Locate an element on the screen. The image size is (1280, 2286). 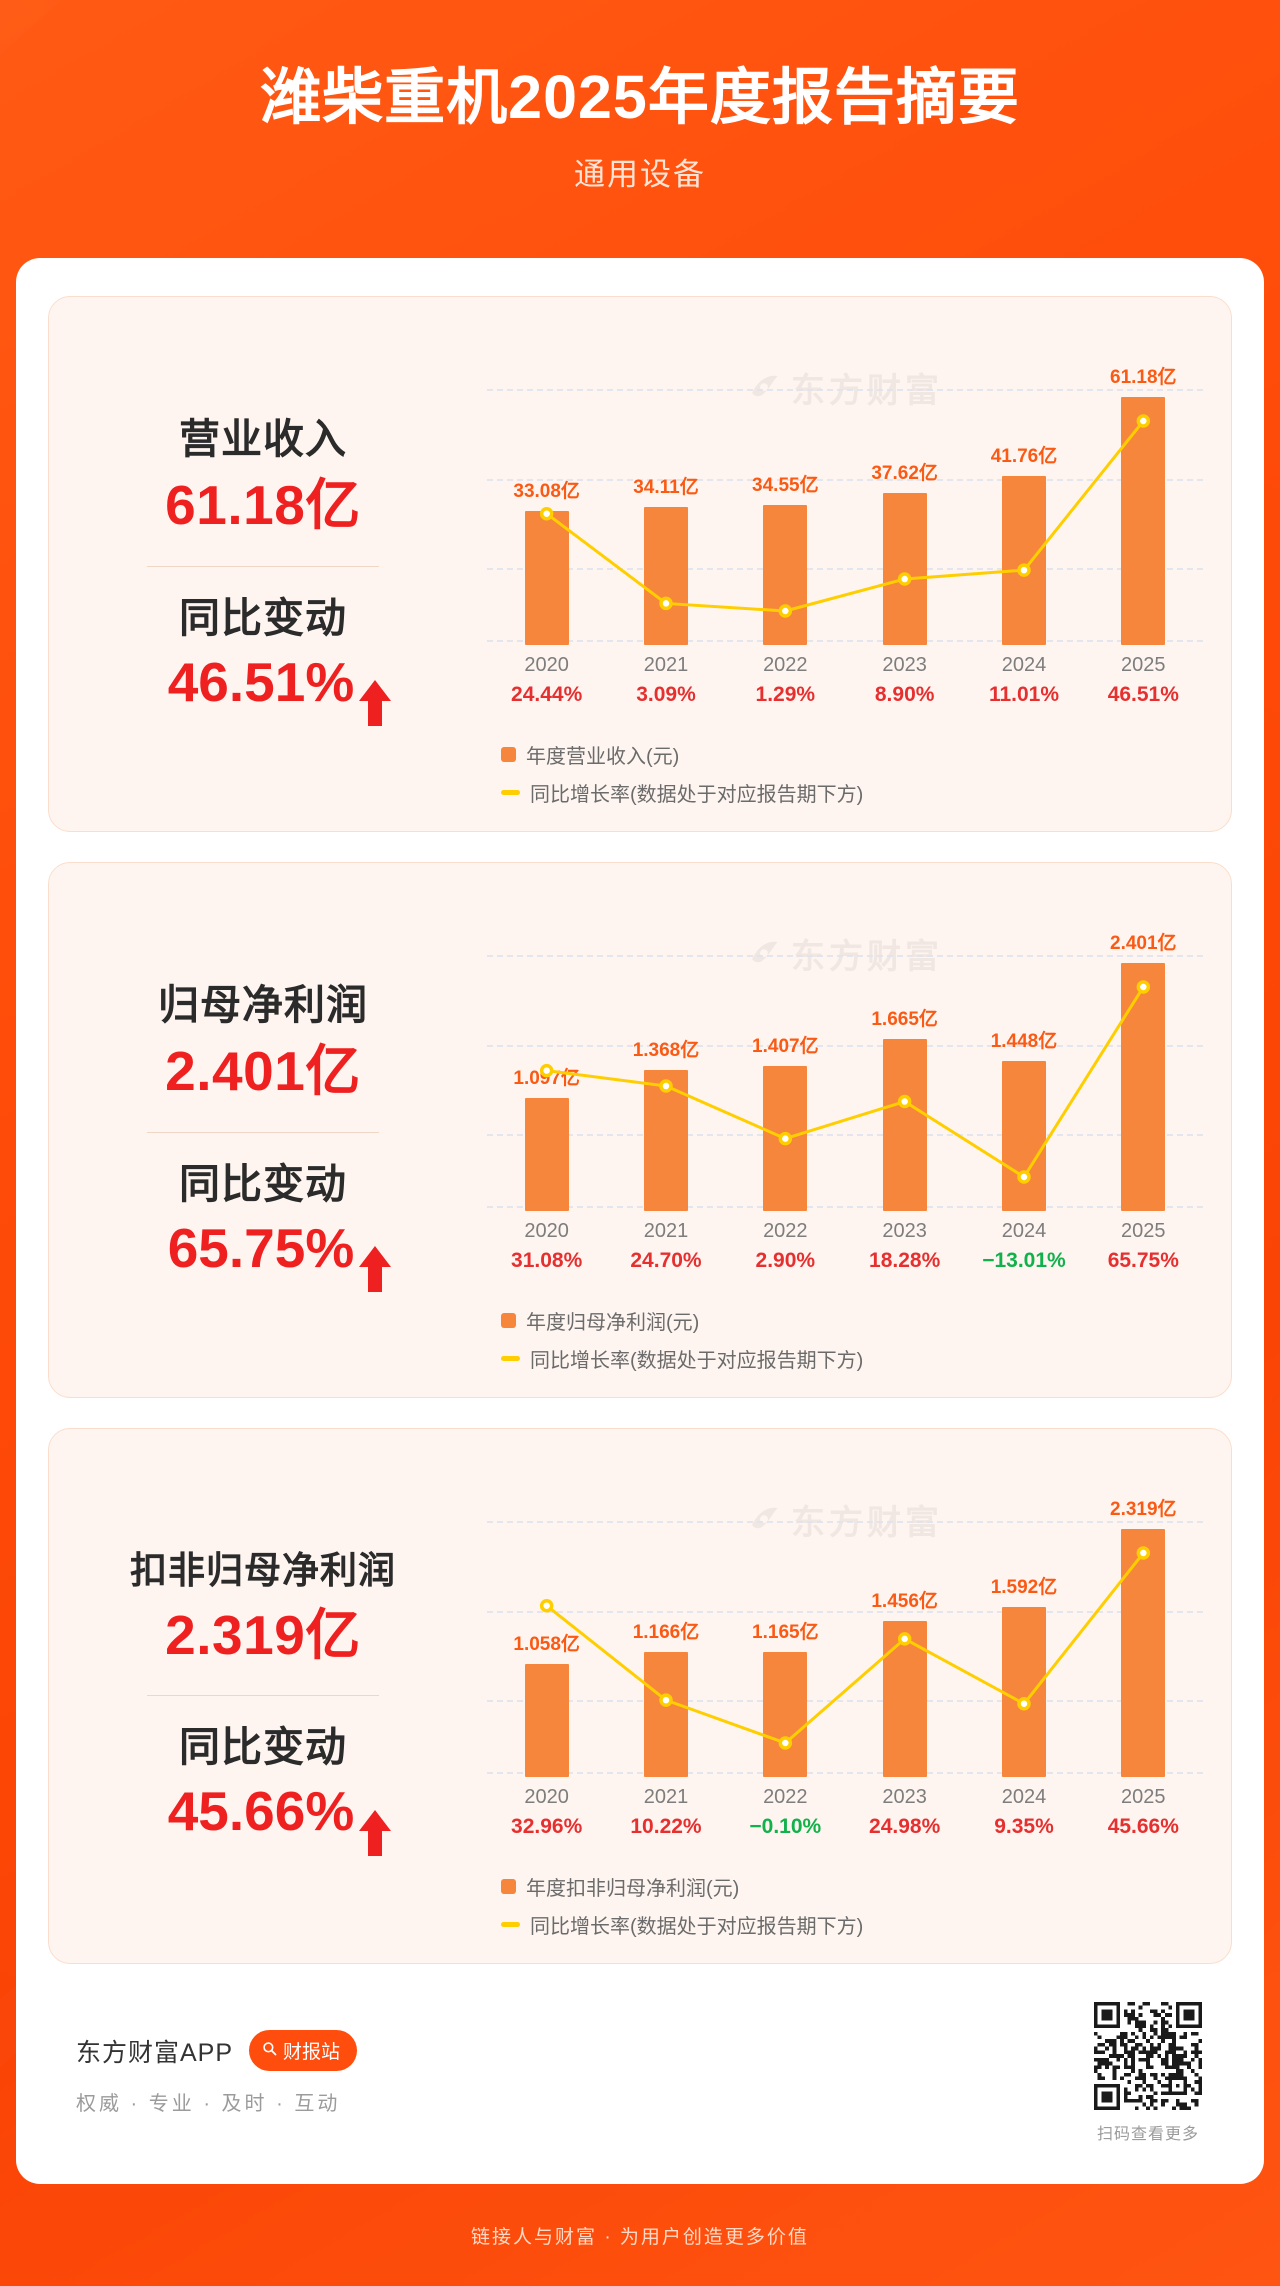
axis-cell: 2025 45.66% is located at coordinates (1143, 1812).